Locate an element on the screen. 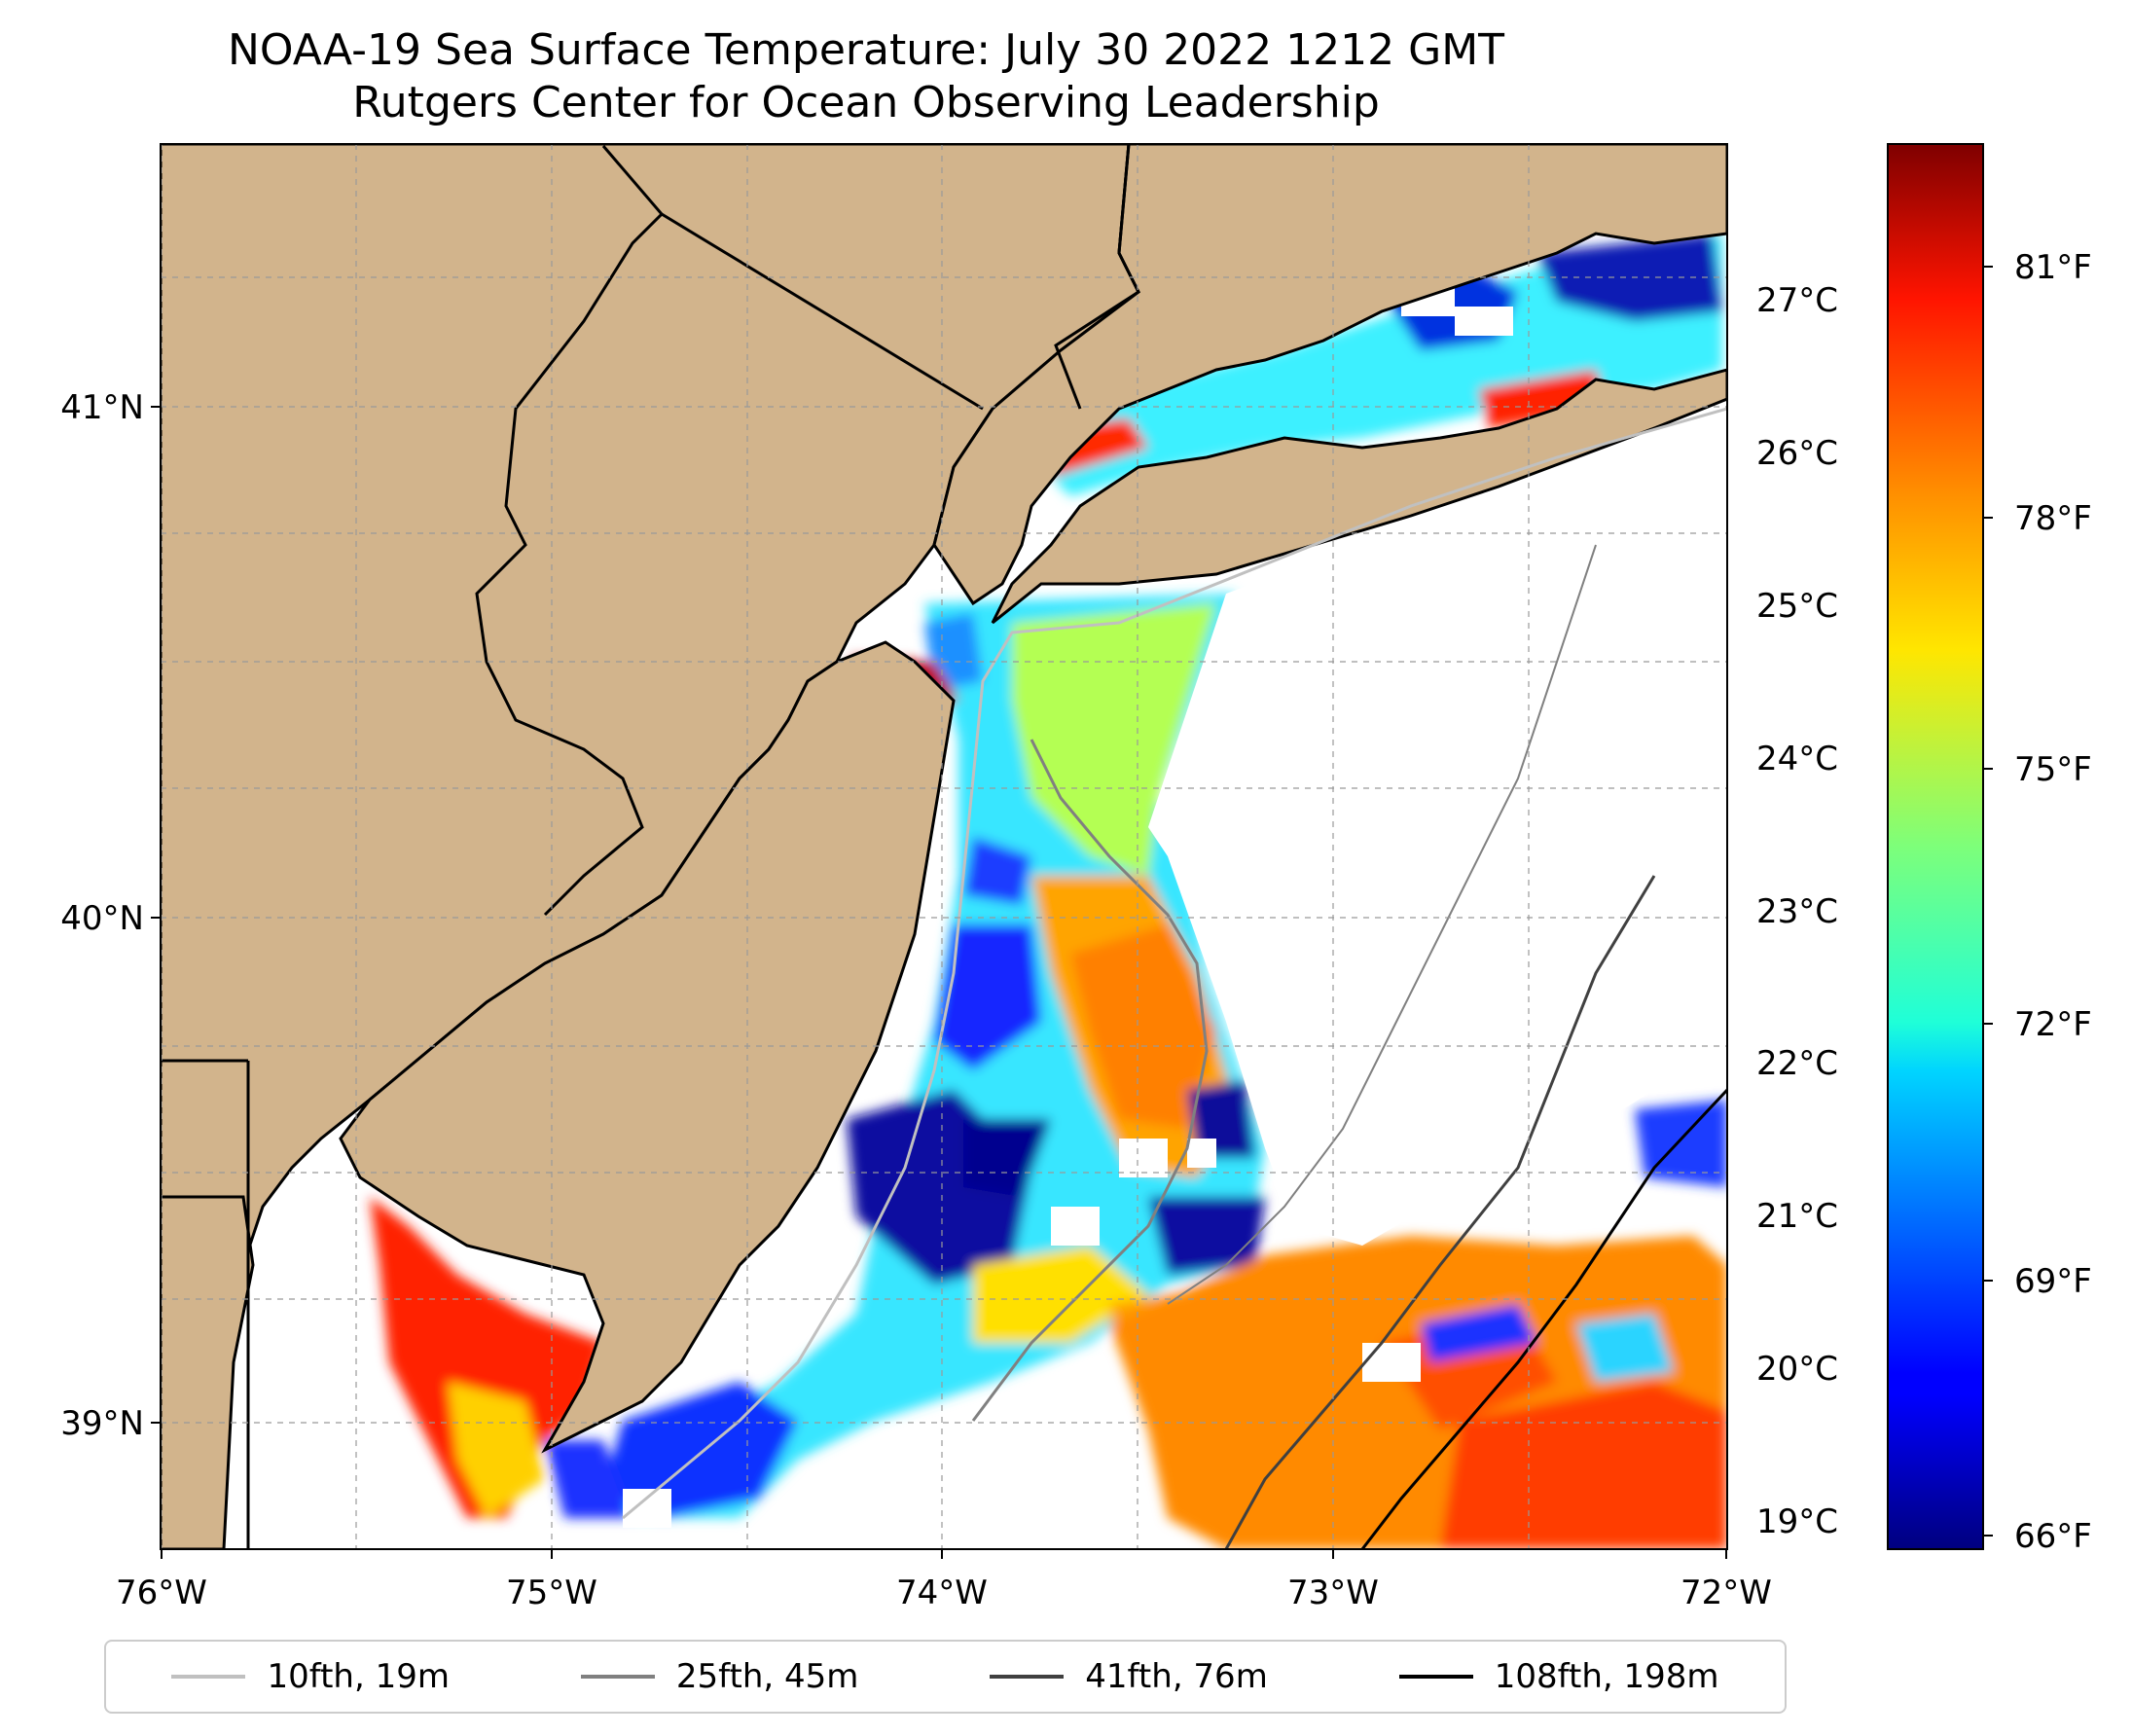 The image size is (2132, 1736). celsius-tick-label: 27°C is located at coordinates (1797, 301).